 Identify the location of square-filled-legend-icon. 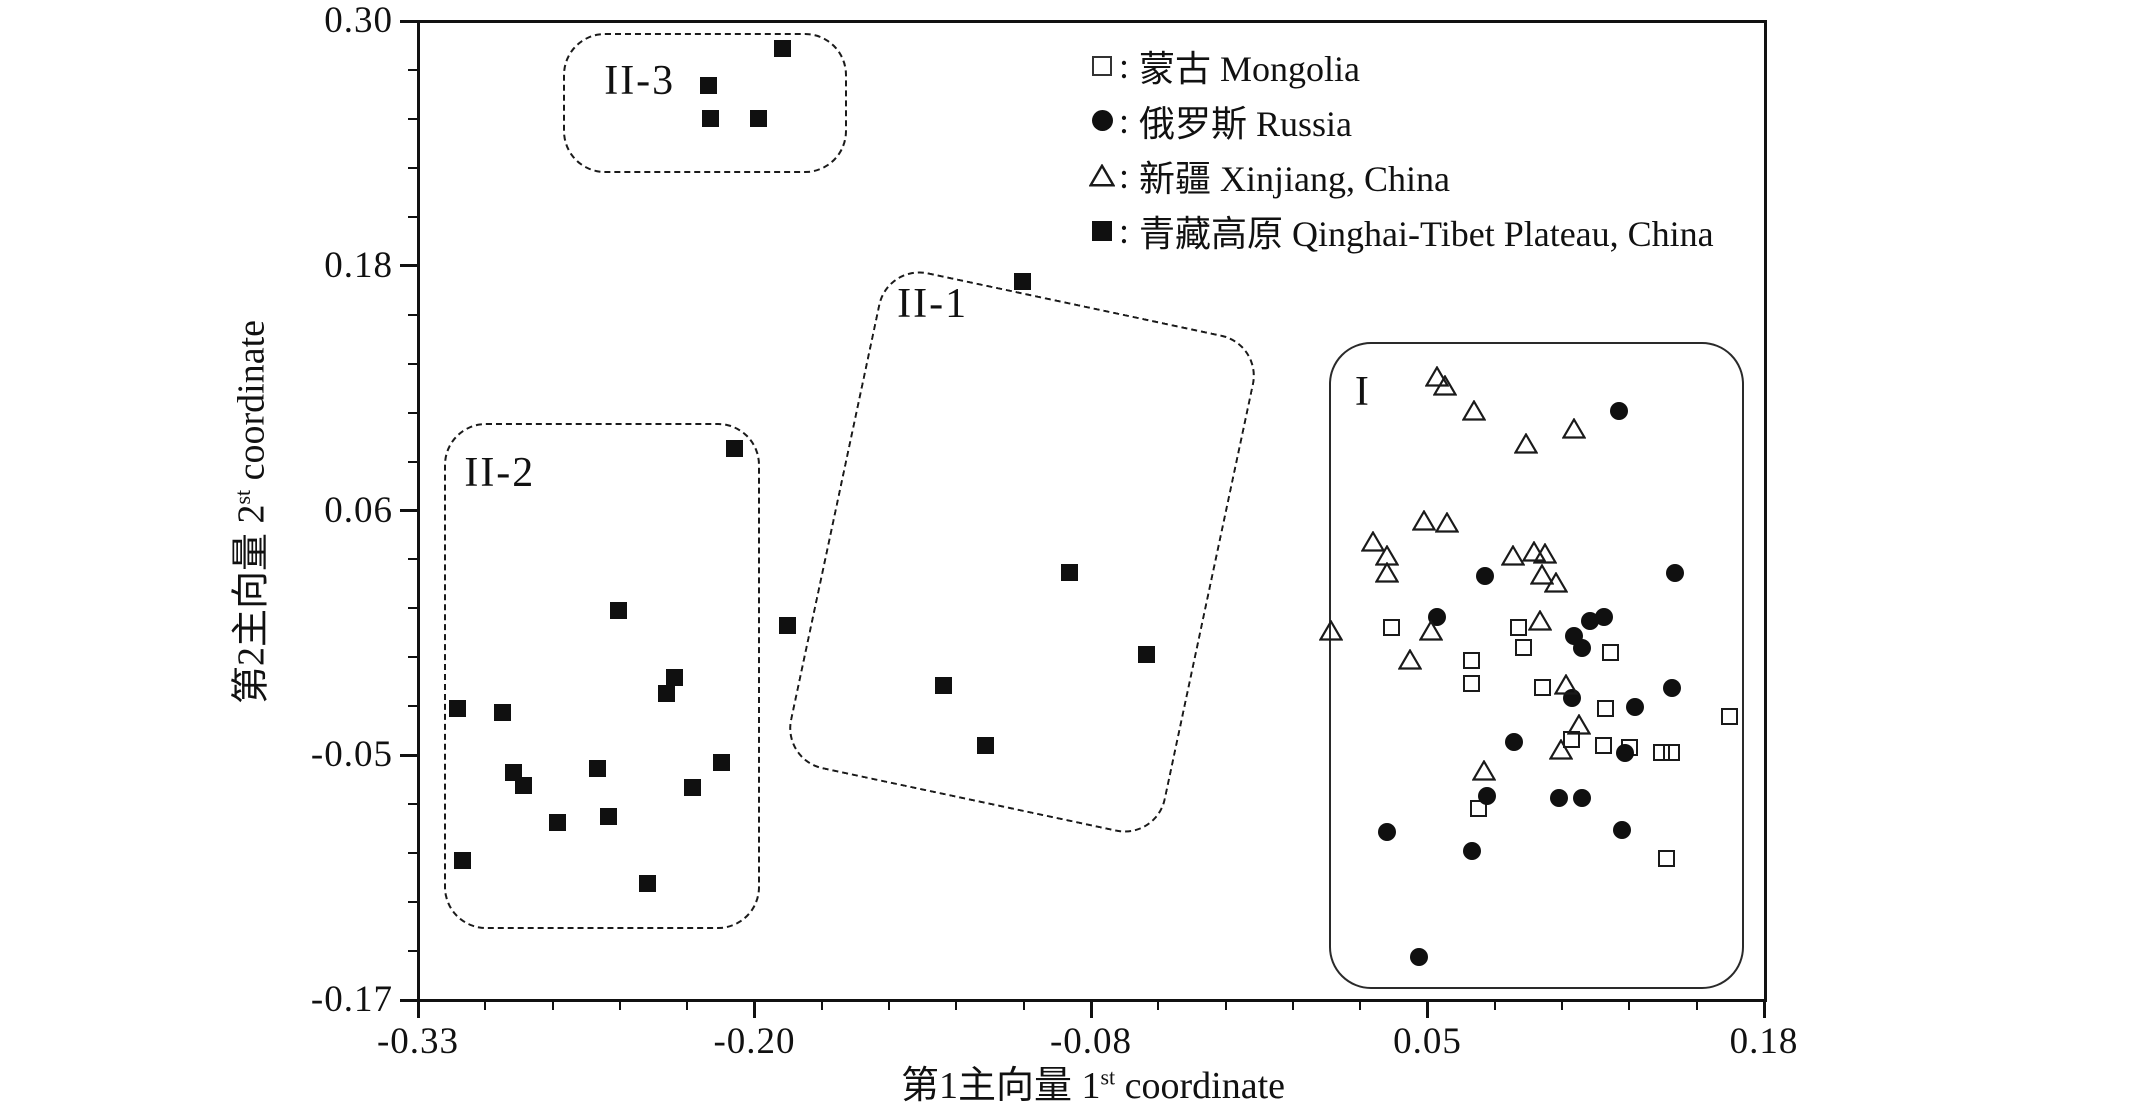
(1102, 230).